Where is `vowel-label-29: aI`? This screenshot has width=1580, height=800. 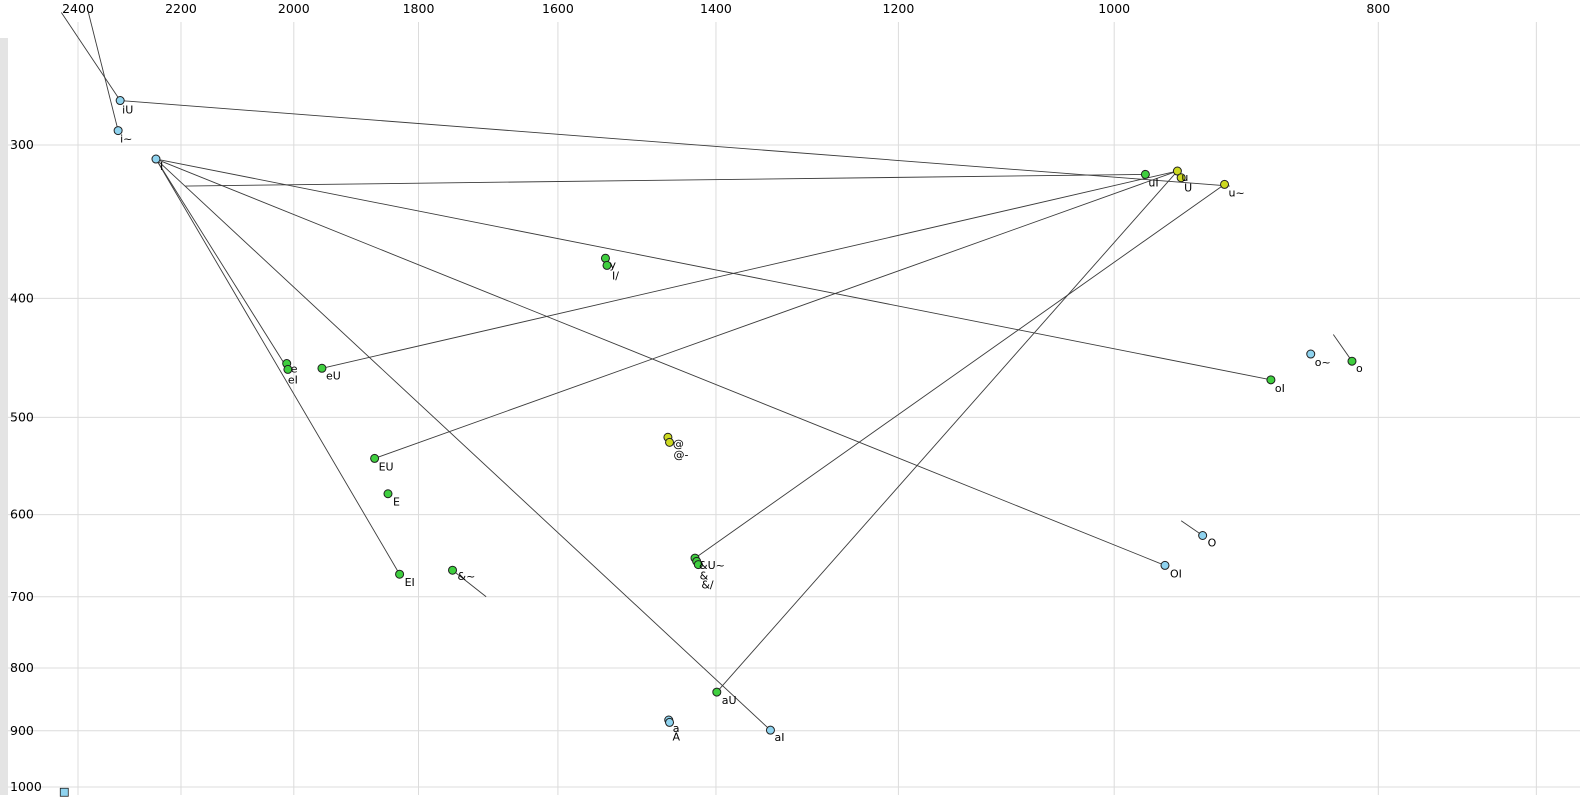
vowel-label-29: aI is located at coordinates (779, 737).